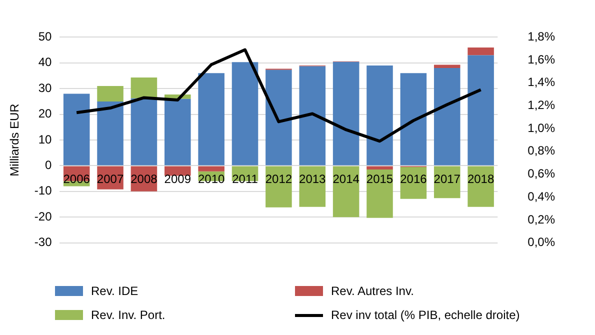 Image resolution: width=595 pixels, height=335 pixels. Describe the element at coordinates (15, 139) in the screenshot. I see `y-axis-title: Milliards EUR` at that location.